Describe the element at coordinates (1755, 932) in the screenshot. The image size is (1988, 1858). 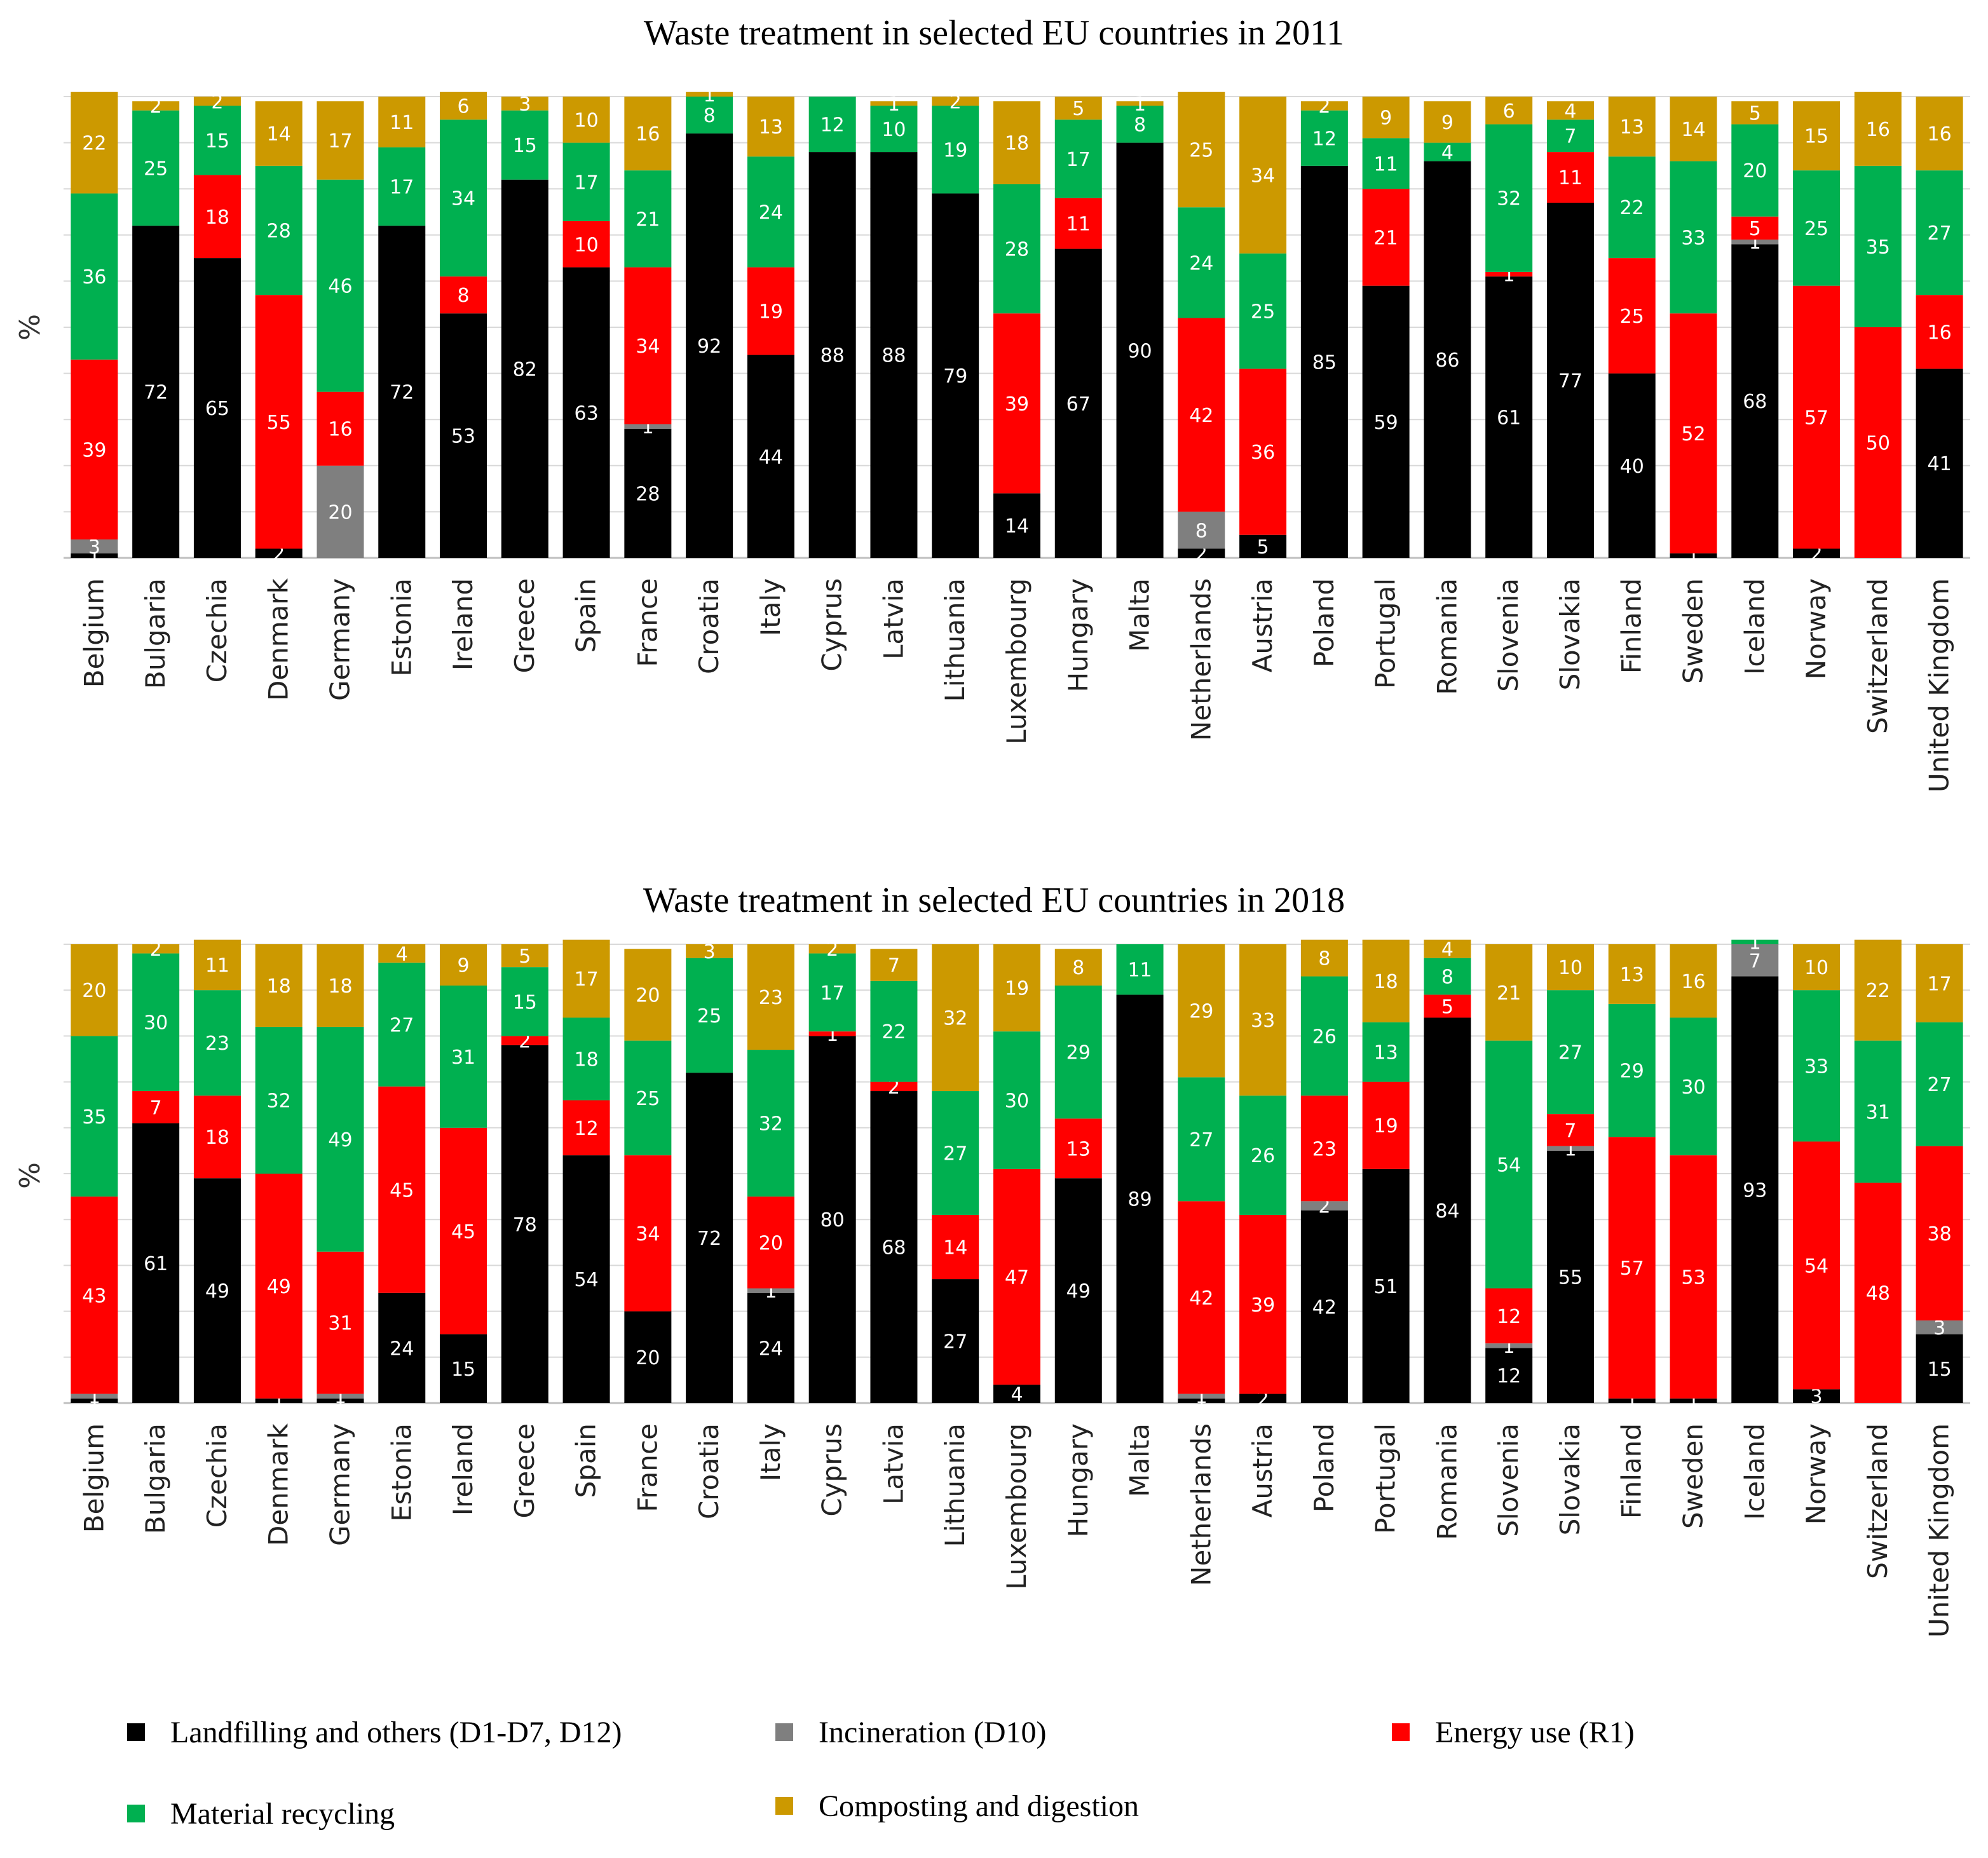
I see `data-label: 0` at that location.